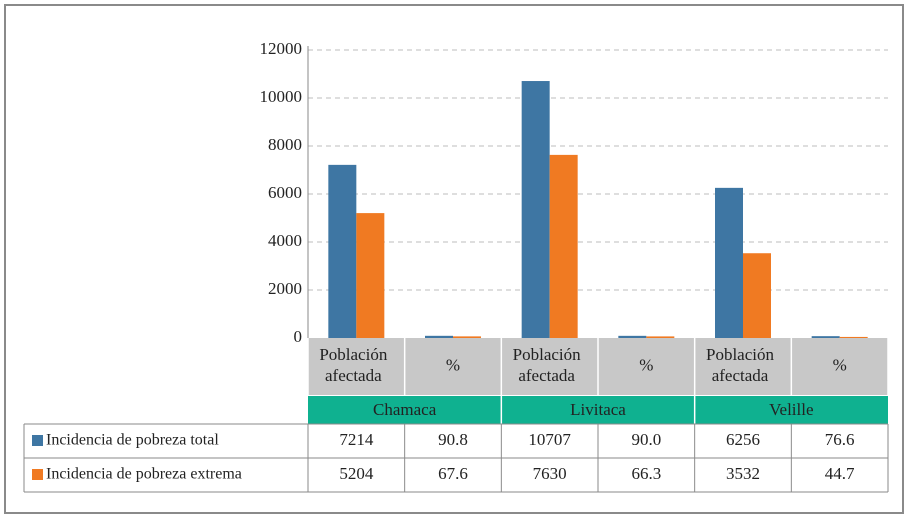 Image resolution: width=910 pixels, height=520 pixels. I want to click on group-label: Livitaca, so click(598, 409).